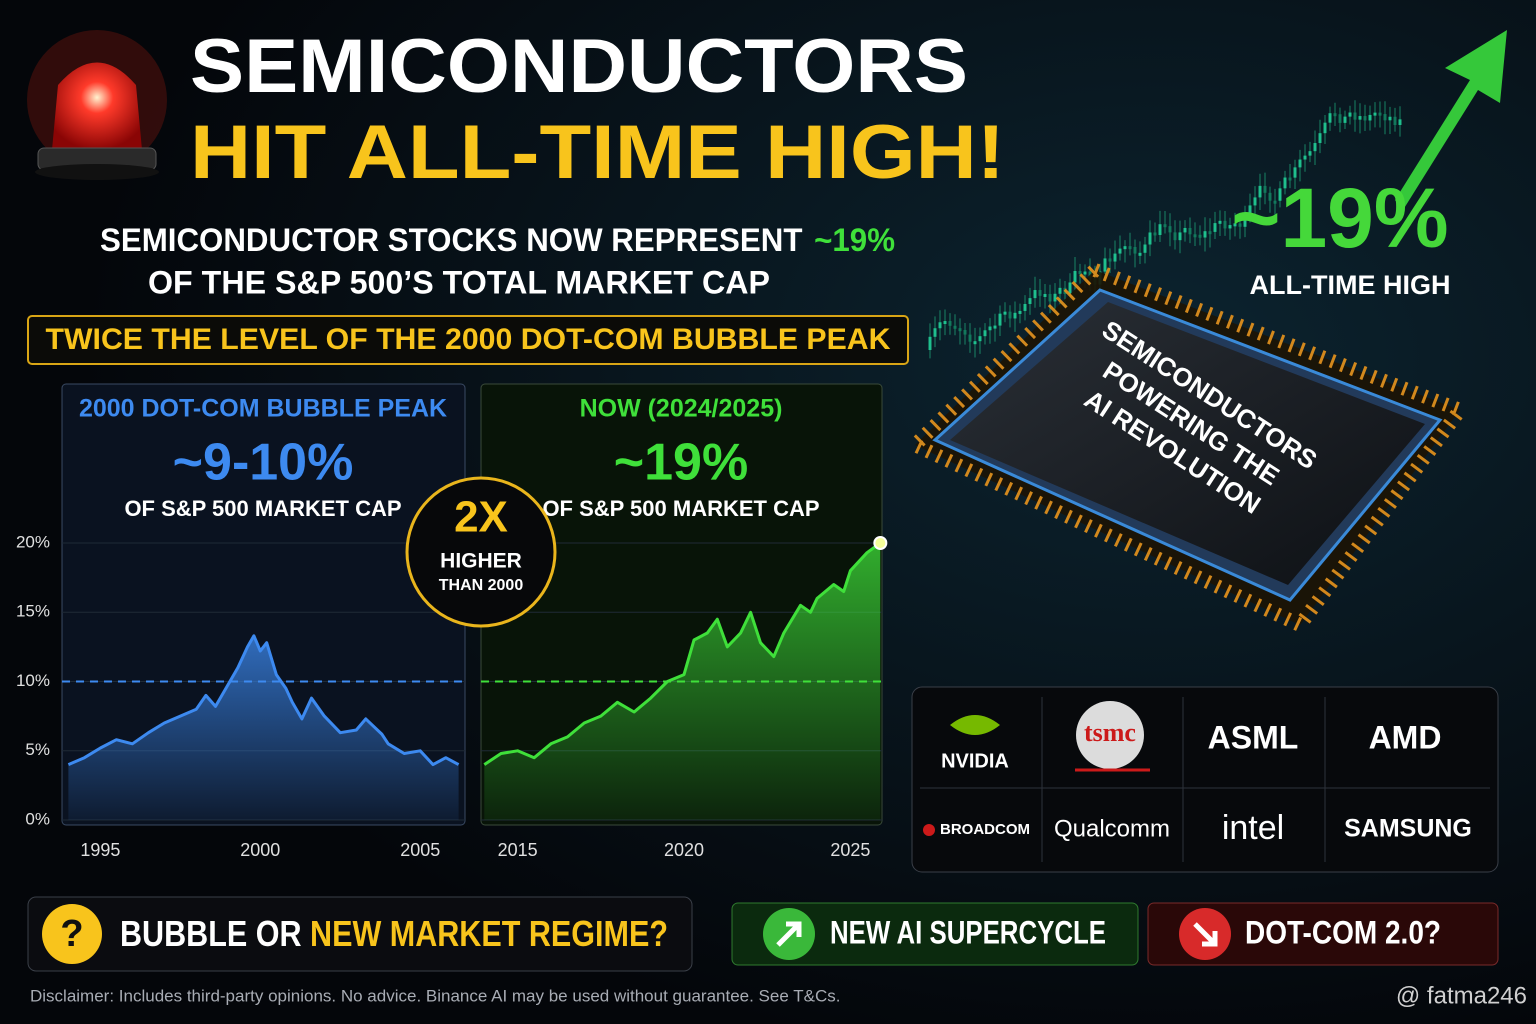 The image size is (1536, 1024). What do you see at coordinates (97, 105) in the screenshot?
I see `siren-icon` at bounding box center [97, 105].